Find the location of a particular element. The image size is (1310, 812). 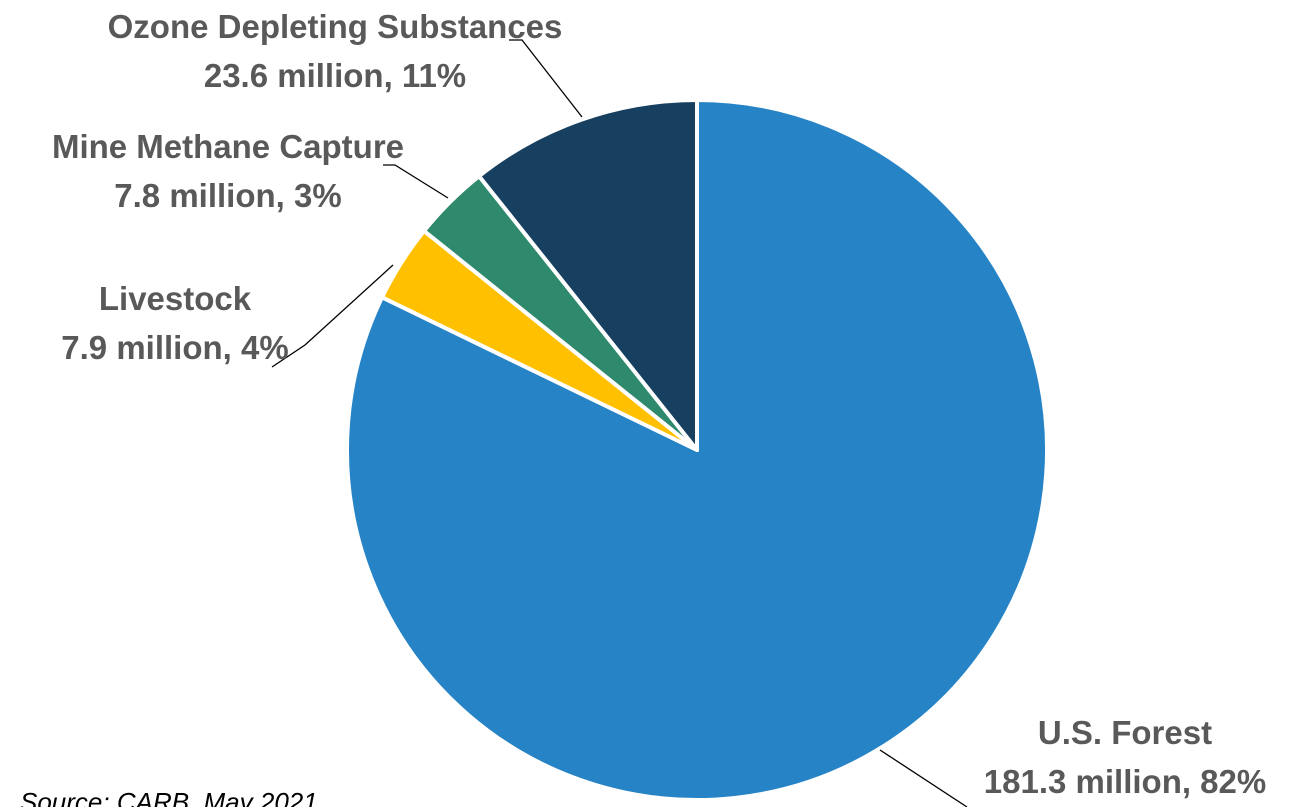

slice-label-mine-methane-capture: Mine Methane Capture is located at coordinates (228, 146).